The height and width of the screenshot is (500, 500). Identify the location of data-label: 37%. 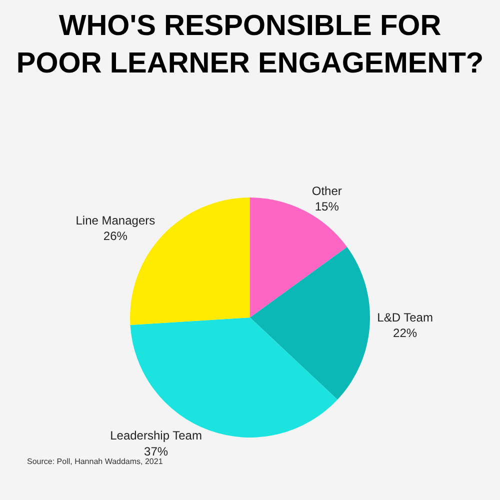
(156, 451).